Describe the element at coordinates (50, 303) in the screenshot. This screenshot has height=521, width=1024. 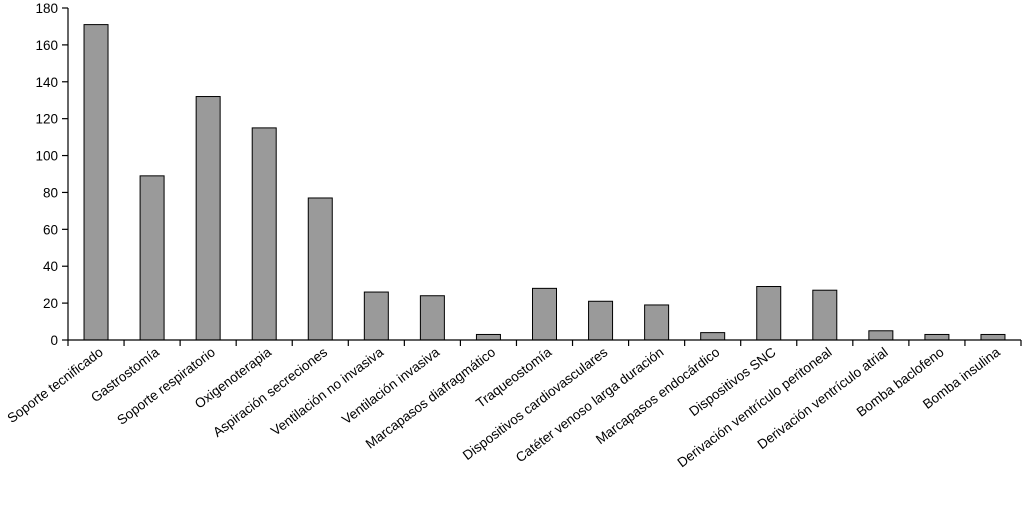
I see `y-tick-label: 20` at that location.